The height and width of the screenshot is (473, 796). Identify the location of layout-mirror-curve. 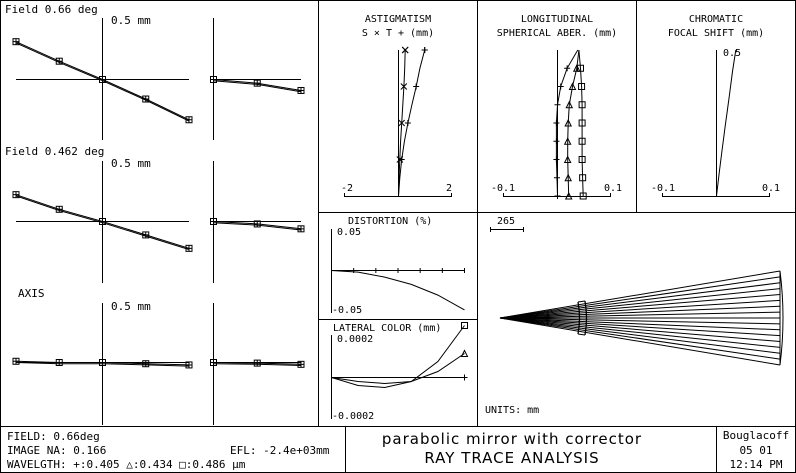
(781, 318).